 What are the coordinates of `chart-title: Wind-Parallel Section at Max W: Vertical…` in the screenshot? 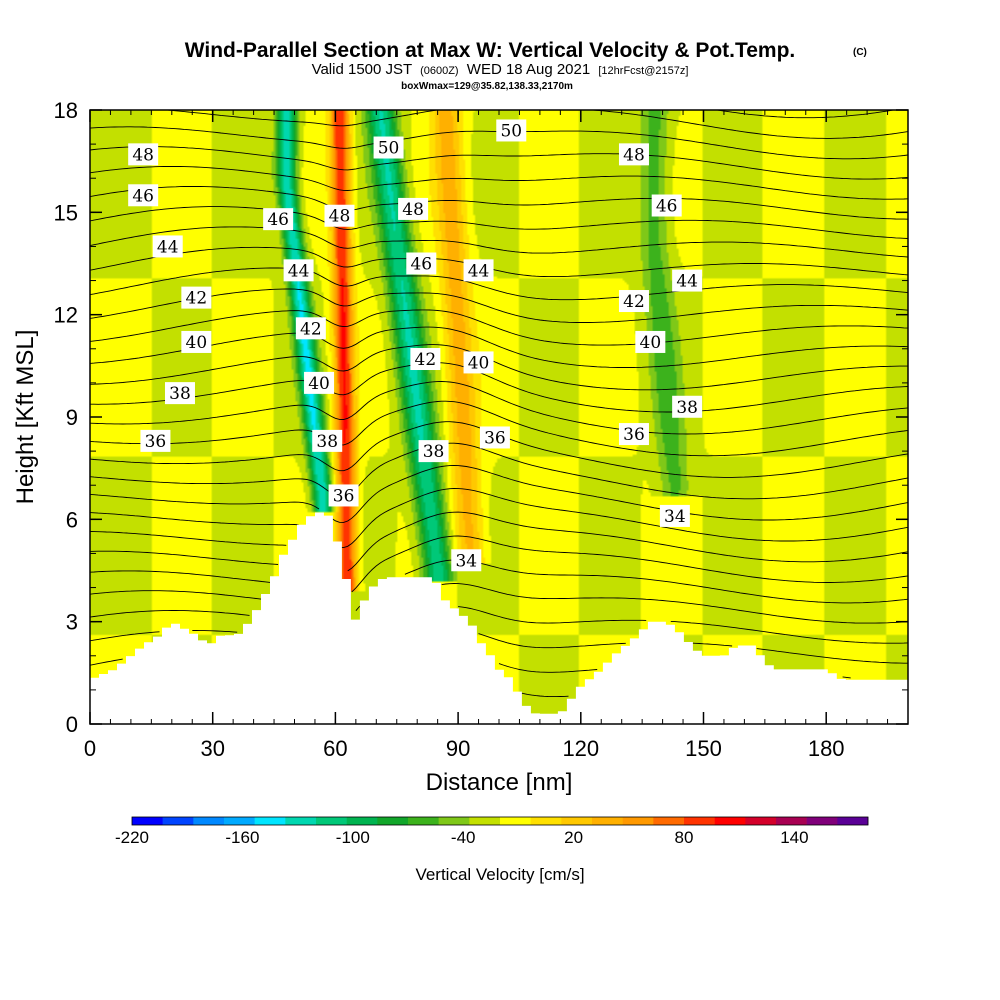 It's located at (490, 50).